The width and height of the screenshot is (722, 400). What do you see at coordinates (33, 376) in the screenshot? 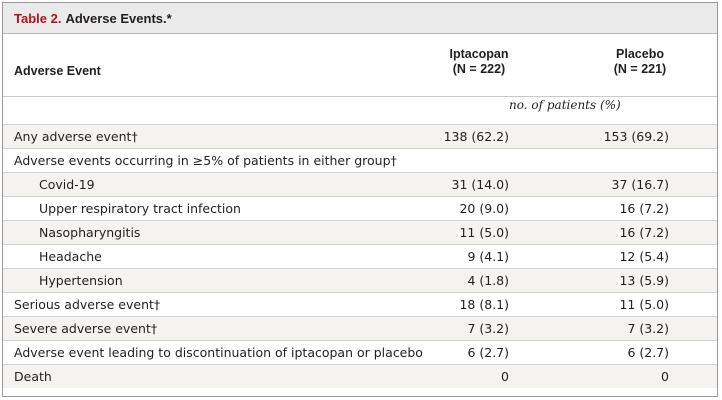
I see `row-label: Death` at bounding box center [33, 376].